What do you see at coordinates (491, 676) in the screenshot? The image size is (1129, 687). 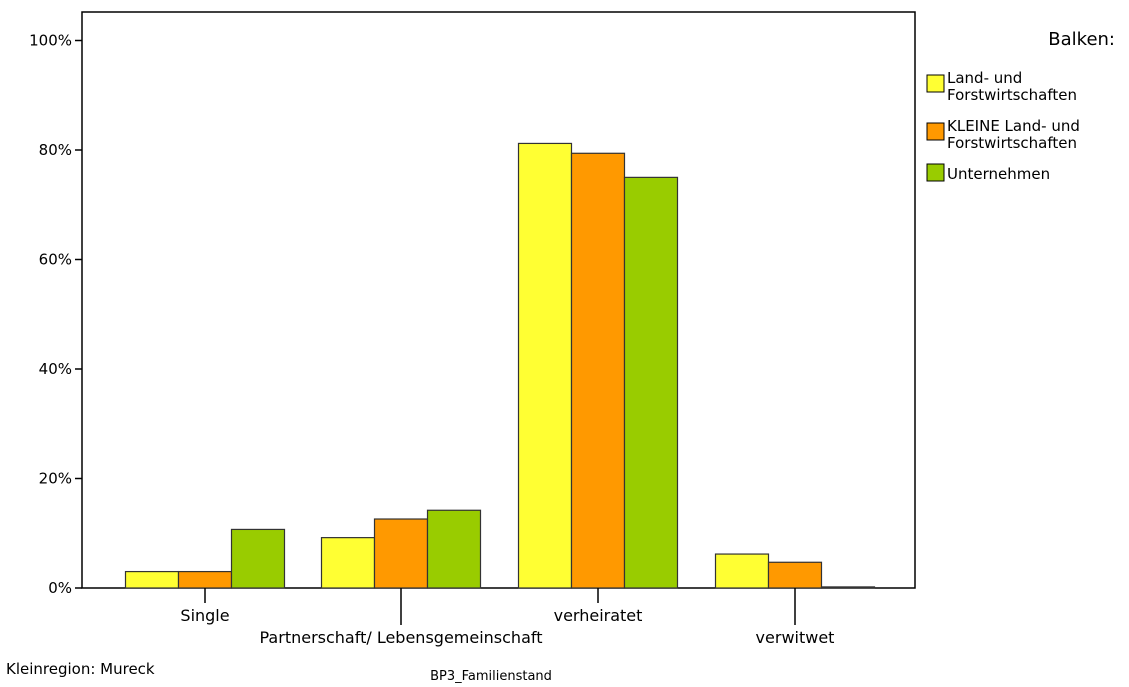 I see `x-axis-title: BP3_Familienstand` at bounding box center [491, 676].